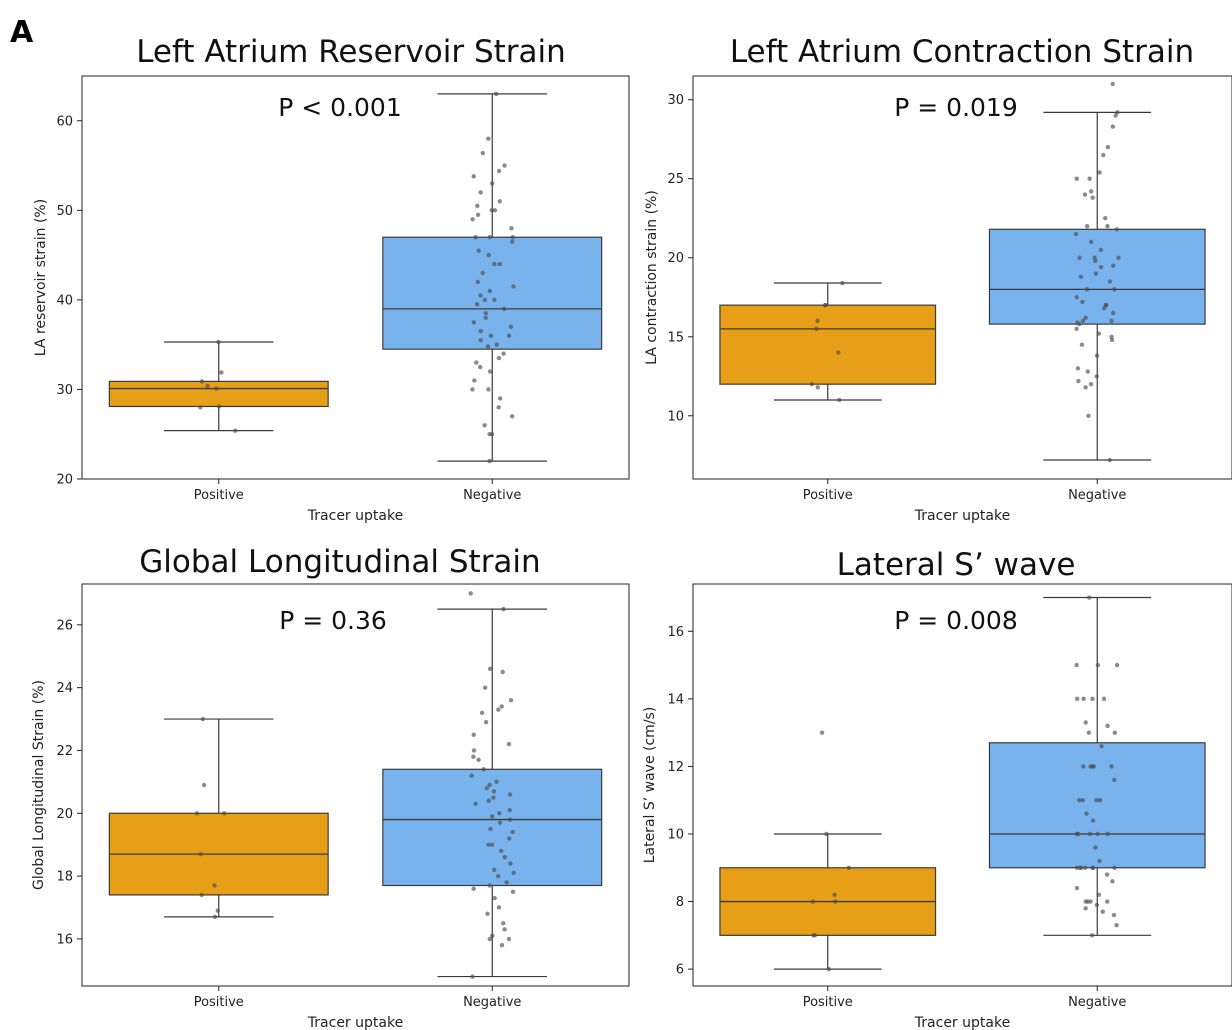  Describe the element at coordinates (64, 300) in the screenshot. I see `y-tick-label: 40` at that location.